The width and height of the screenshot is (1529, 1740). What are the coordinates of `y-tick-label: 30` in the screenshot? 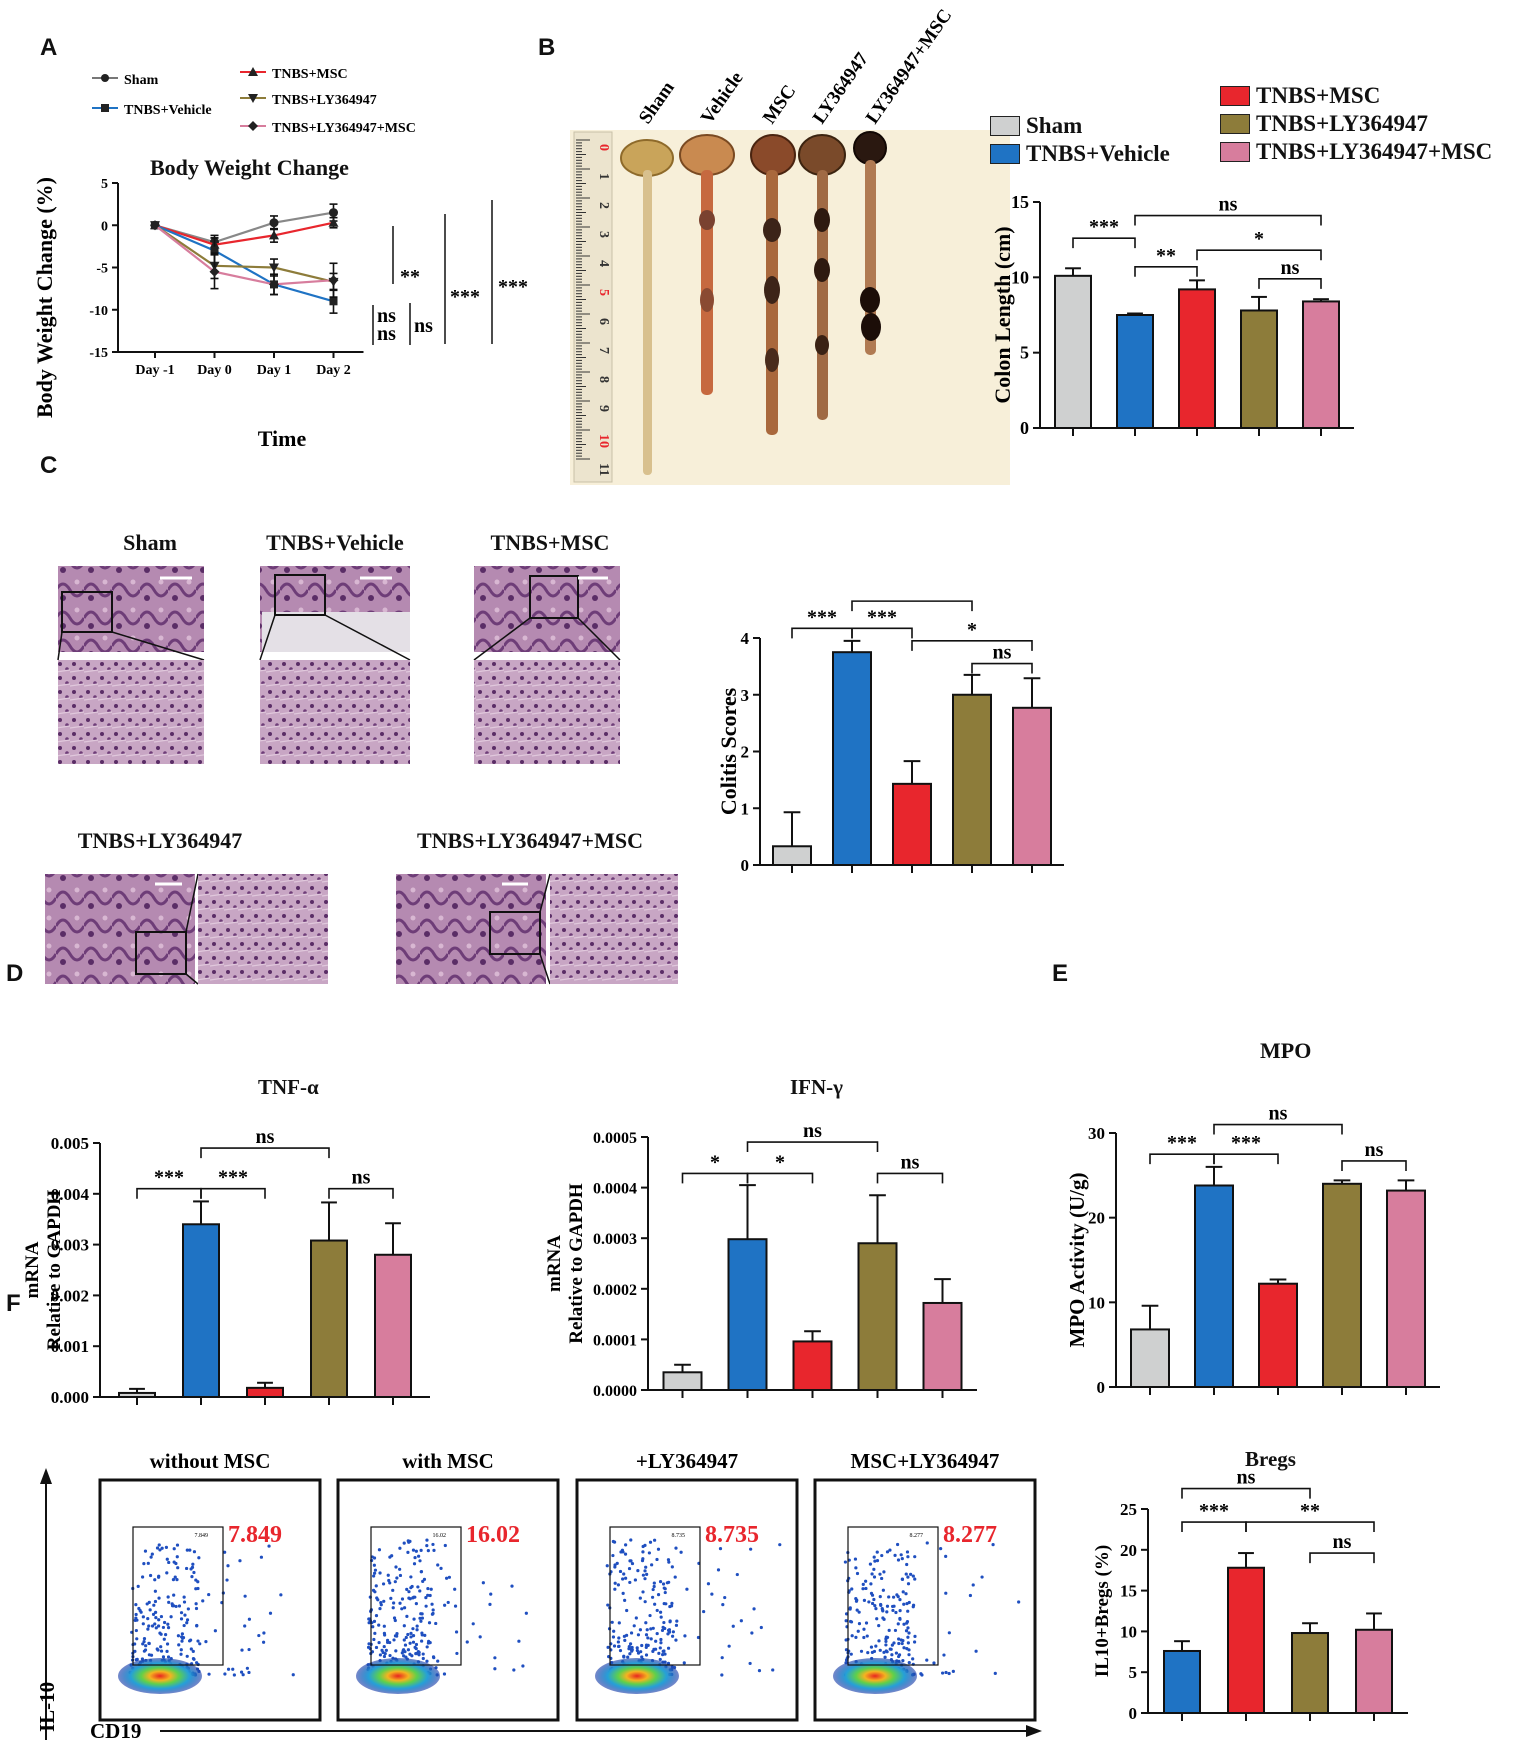 It's located at (1096, 1133).